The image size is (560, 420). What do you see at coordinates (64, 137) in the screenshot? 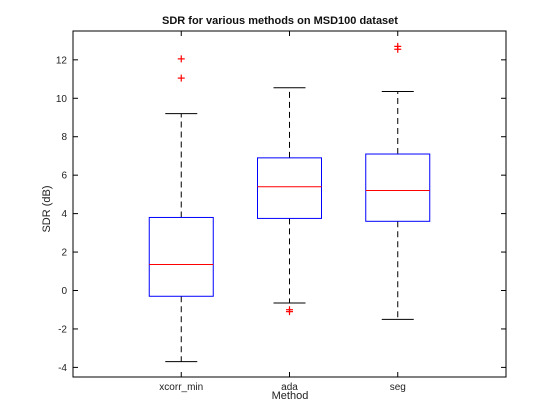
I see `y-tick-label: 8` at bounding box center [64, 137].